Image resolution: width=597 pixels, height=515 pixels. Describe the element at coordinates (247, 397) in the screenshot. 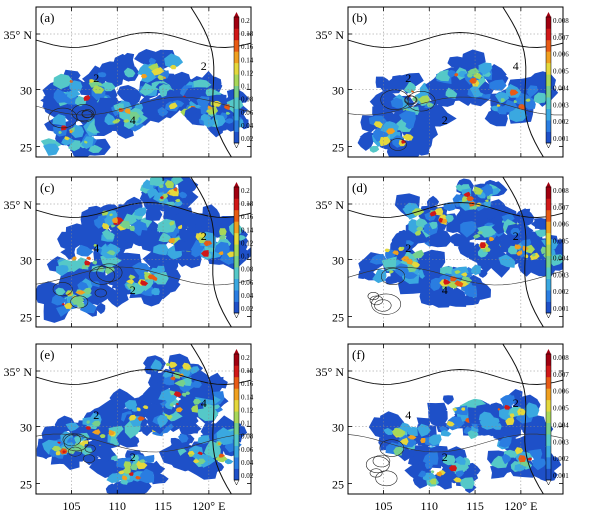

I see `colorbar-tick-label: 0.14` at that location.